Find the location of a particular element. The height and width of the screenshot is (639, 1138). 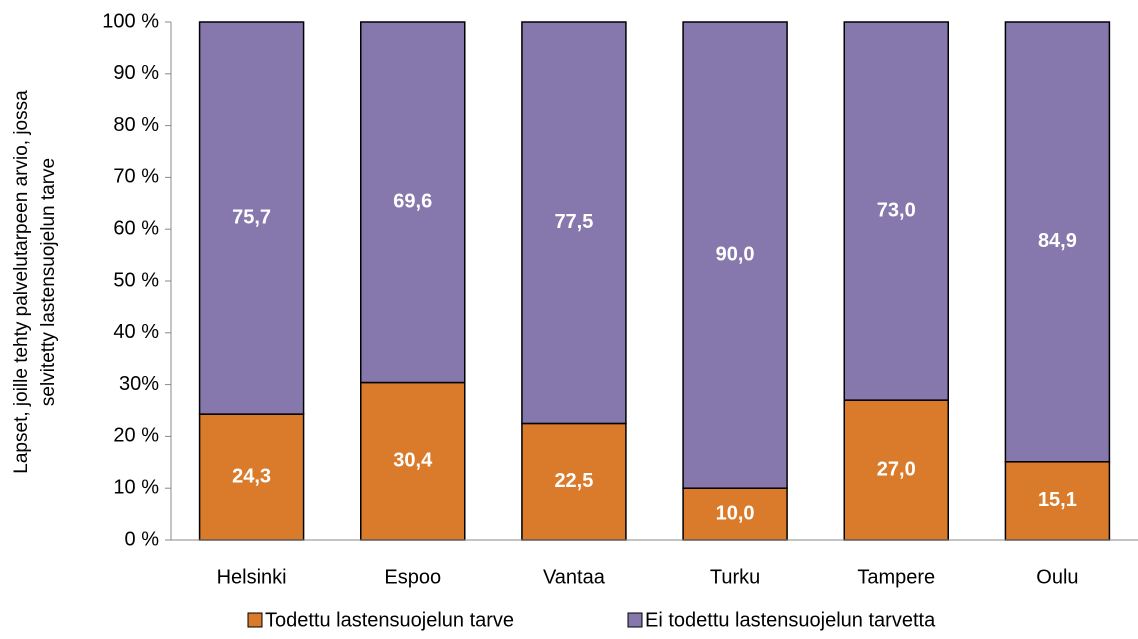

x-tick-label: Turku is located at coordinates (735, 577).